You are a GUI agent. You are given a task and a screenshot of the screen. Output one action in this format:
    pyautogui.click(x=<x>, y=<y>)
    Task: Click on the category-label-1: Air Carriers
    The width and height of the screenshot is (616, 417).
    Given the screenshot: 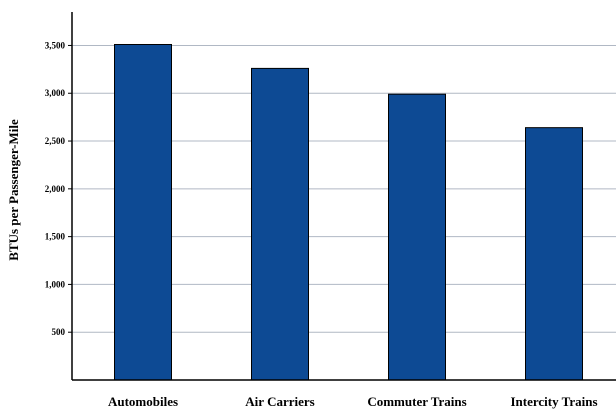 What is the action you would take?
    pyautogui.click(x=279, y=401)
    